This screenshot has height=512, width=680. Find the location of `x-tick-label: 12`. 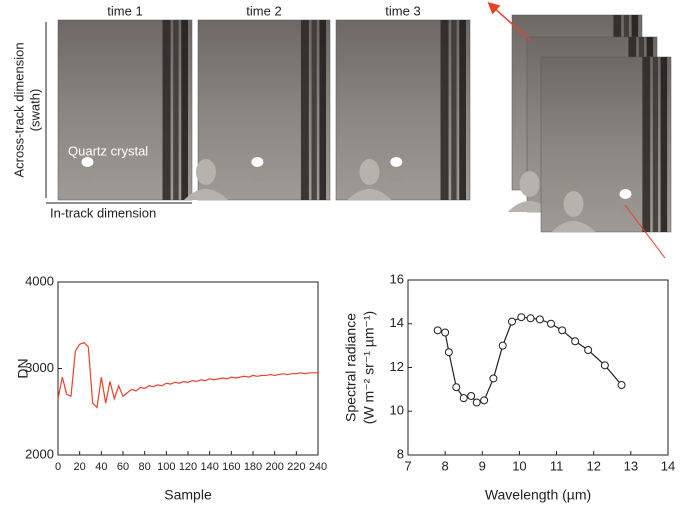

x-tick-label: 12 is located at coordinates (593, 465).